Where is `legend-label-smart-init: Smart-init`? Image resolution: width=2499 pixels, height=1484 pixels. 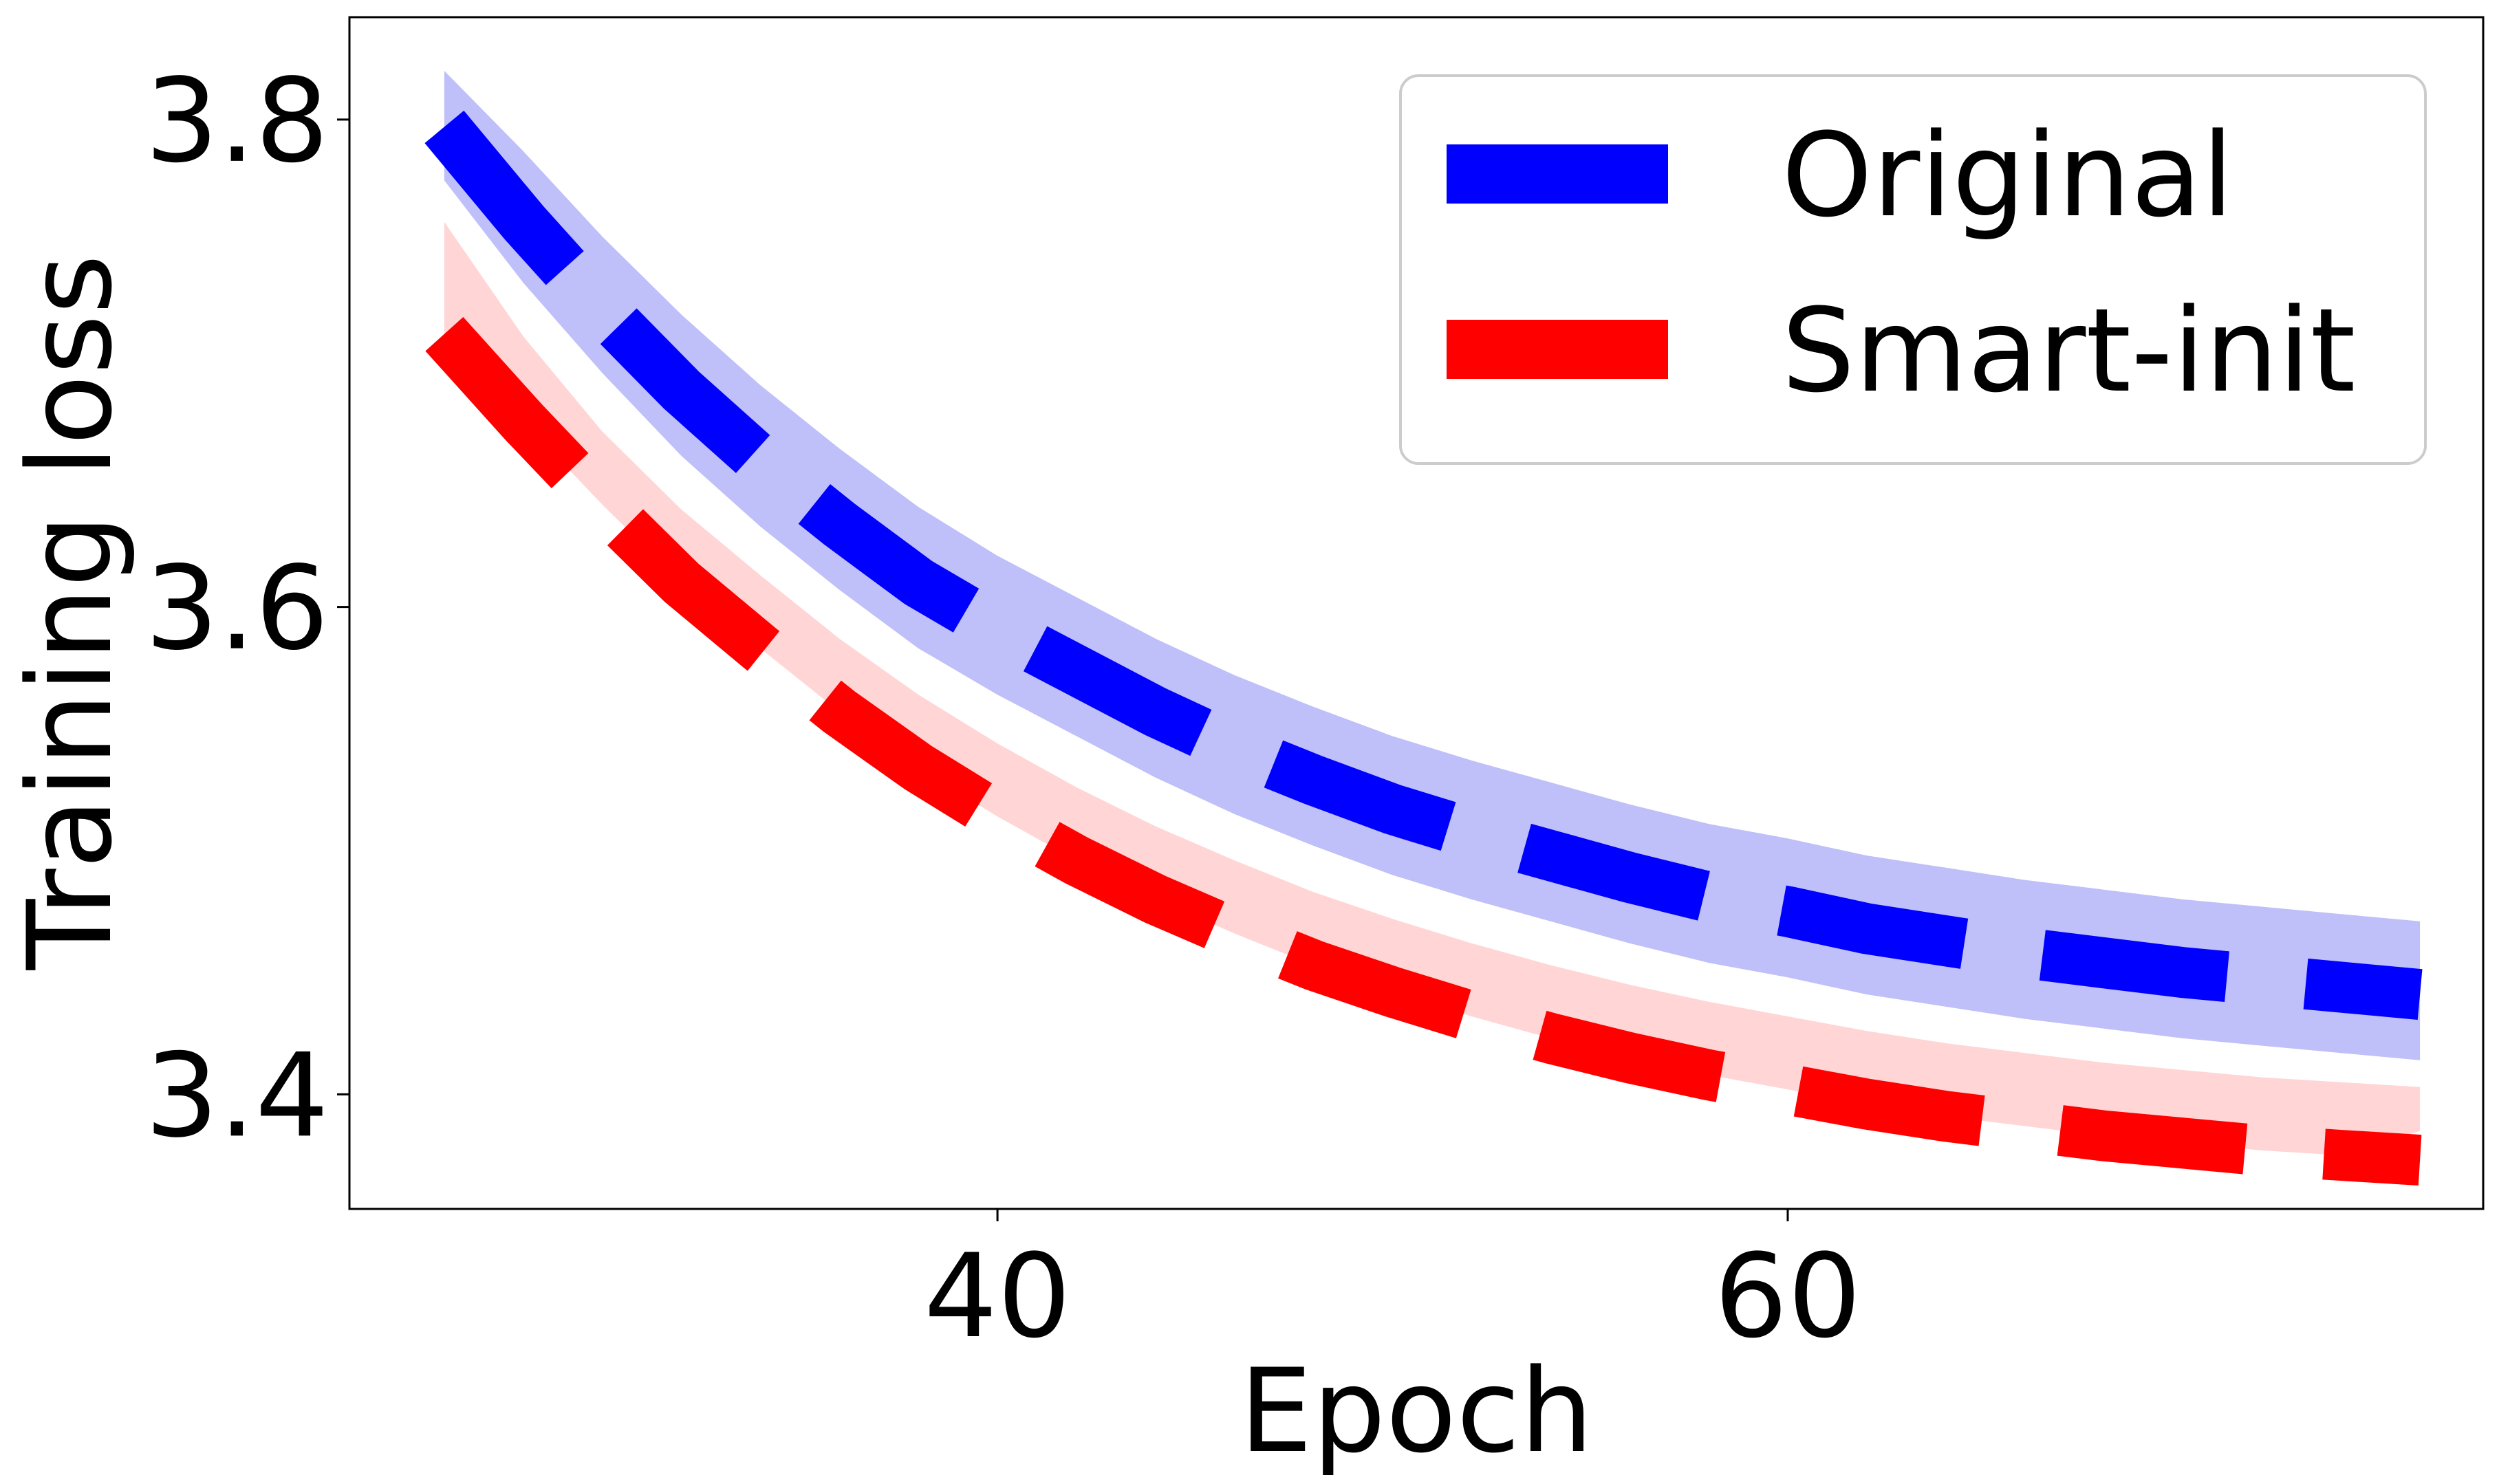 legend-label-smart-init: Smart-init is located at coordinates (2069, 350).